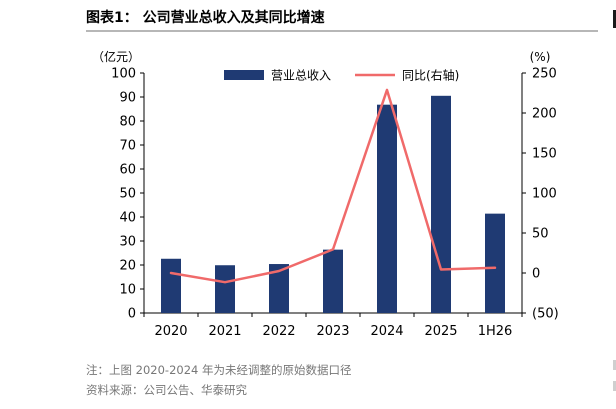 Image resolution: width=616 pixels, height=409 pixels. Describe the element at coordinates (219, 370) in the screenshot. I see `chart-note: 注：上图 2020-2024 年为未经调整的原始数据口径` at that location.